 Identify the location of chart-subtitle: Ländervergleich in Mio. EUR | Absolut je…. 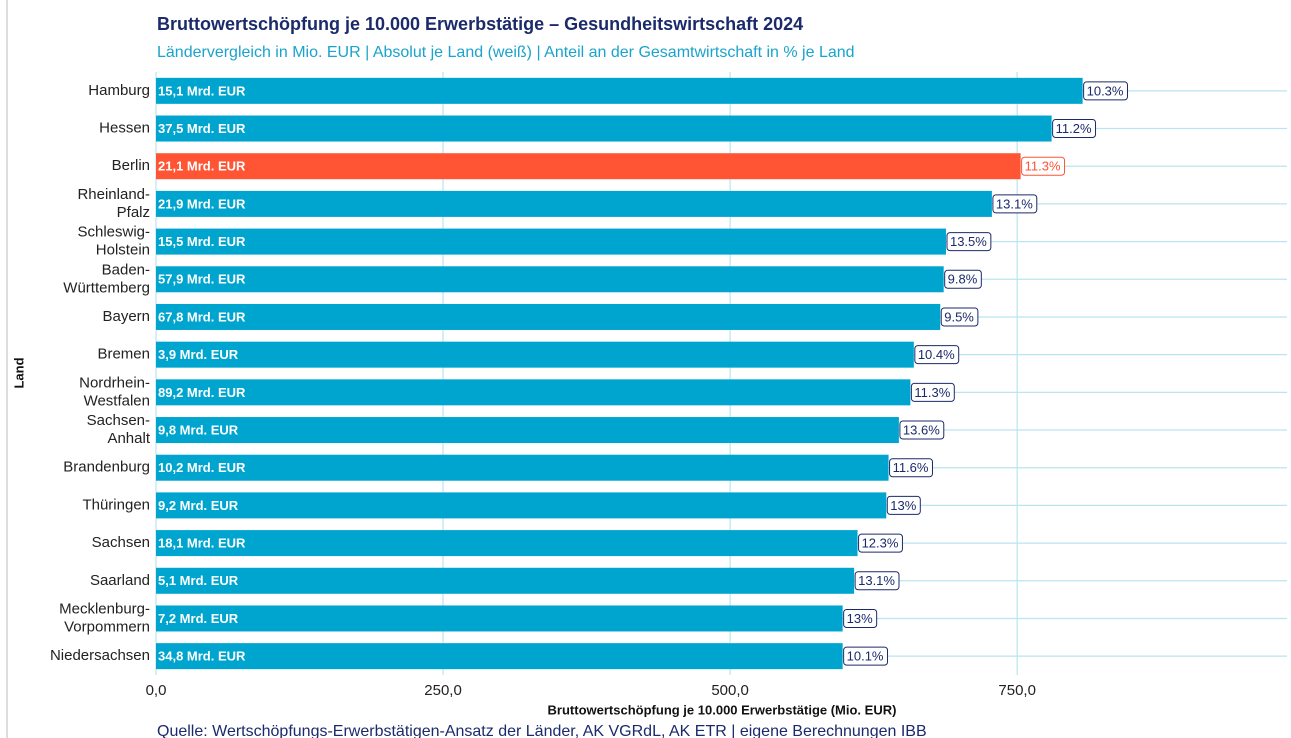
(506, 52).